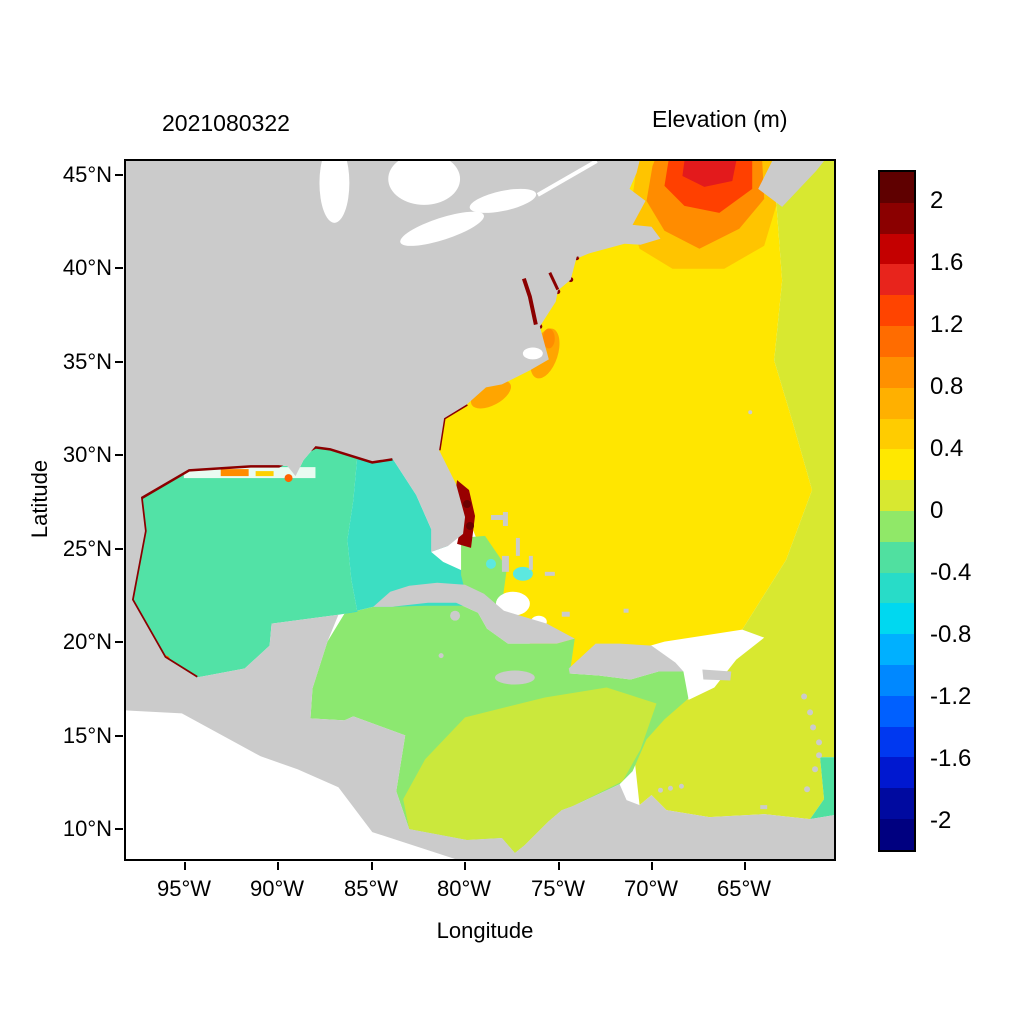 Image resolution: width=1024 pixels, height=1024 pixels. Describe the element at coordinates (503, 200) in the screenshot. I see `lake-ontario` at that location.